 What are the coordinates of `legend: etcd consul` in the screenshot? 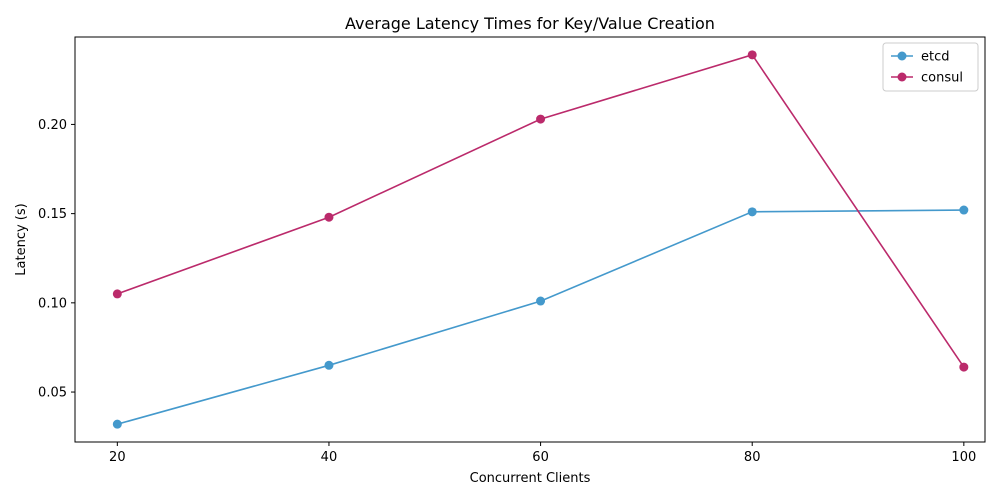 It's located at (930, 67).